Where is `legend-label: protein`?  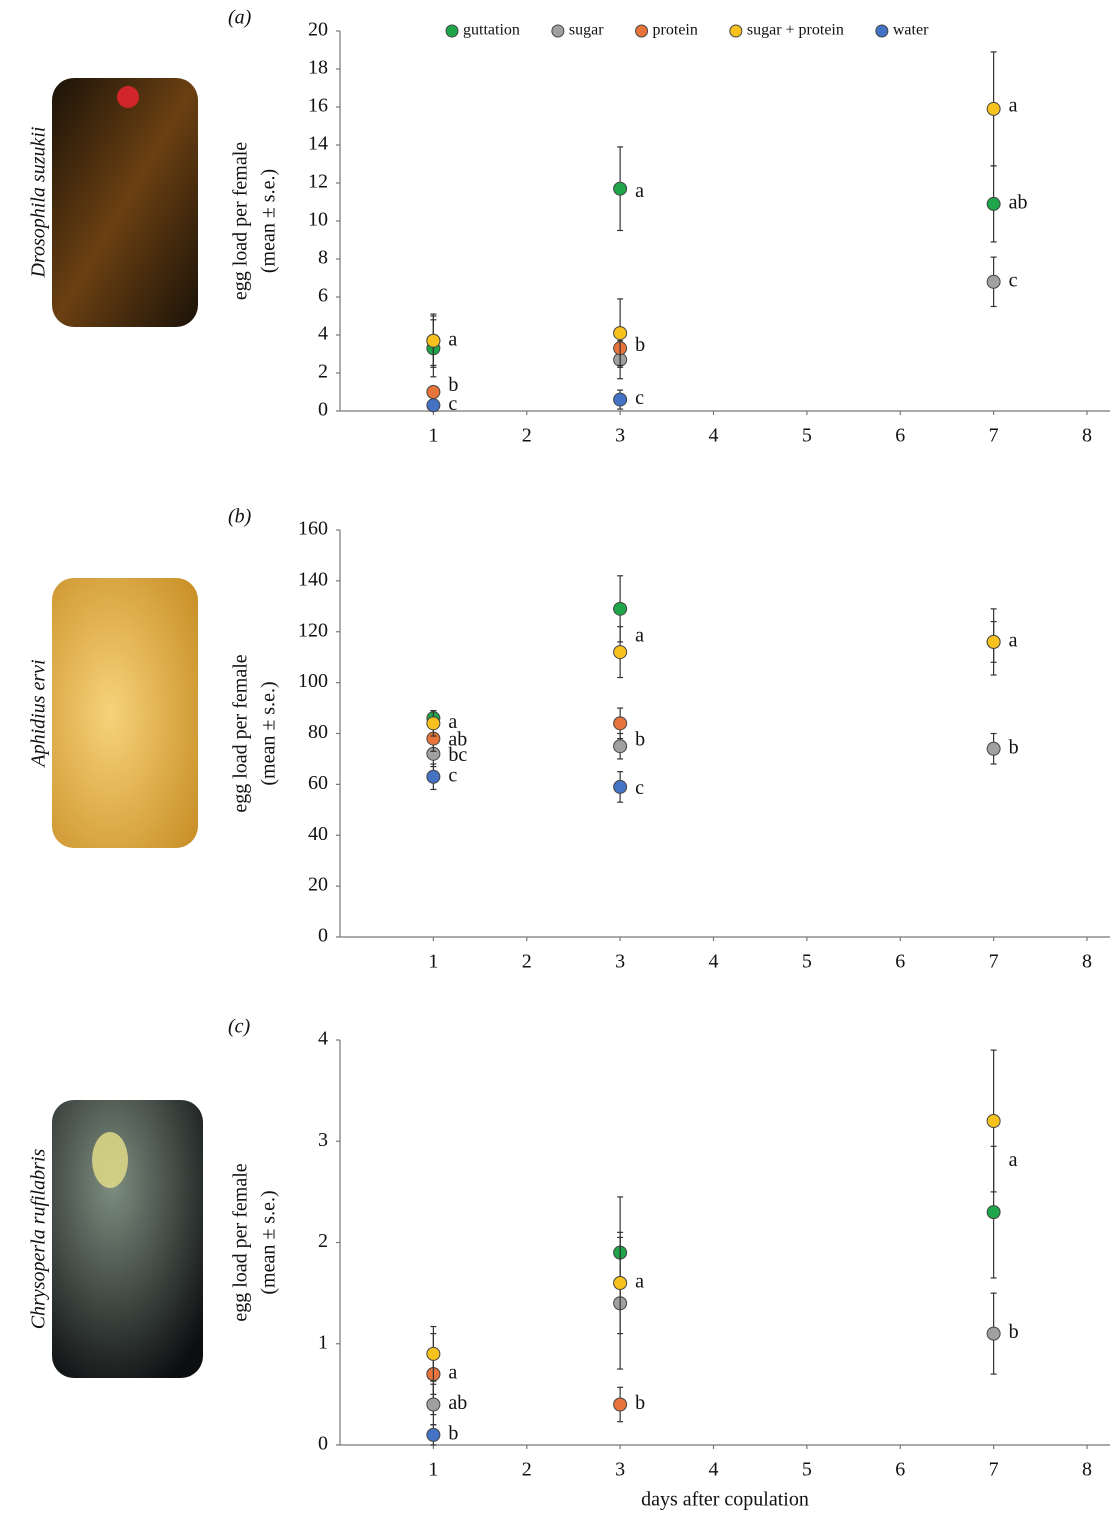 legend-label: protein is located at coordinates (675, 30).